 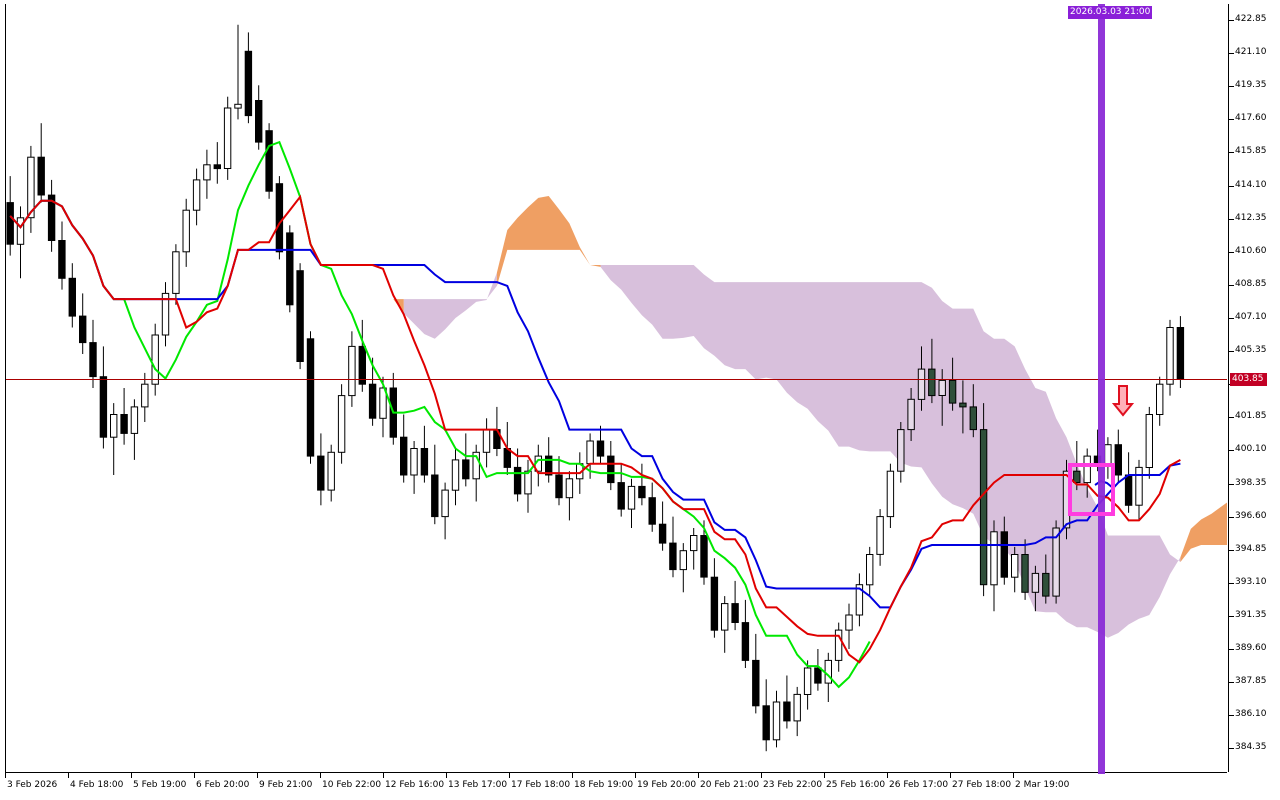 I want to click on time-tick-label: 18 Feb 19:00, so click(x=604, y=785).